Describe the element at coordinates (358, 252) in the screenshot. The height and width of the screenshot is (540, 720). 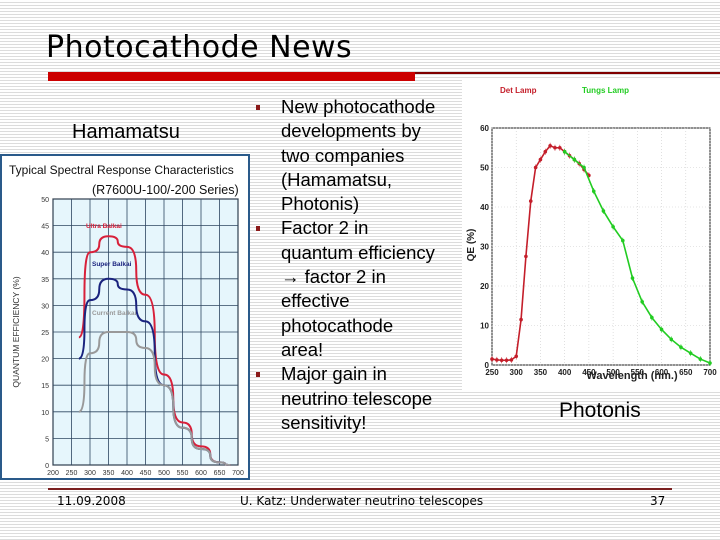
I see `bullet-text-line: quantum efficiency` at that location.